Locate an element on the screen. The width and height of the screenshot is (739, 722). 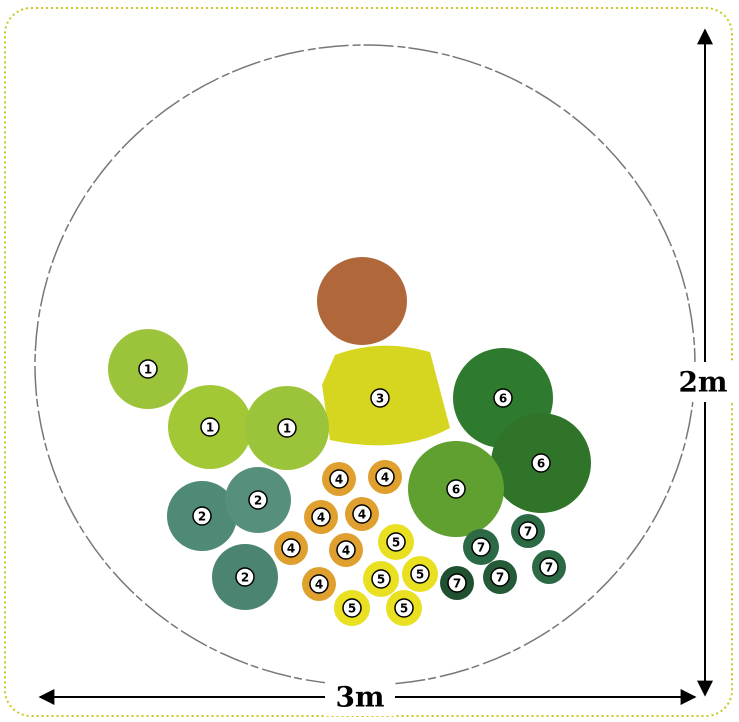
plant-unlabeled is located at coordinates (362, 301).